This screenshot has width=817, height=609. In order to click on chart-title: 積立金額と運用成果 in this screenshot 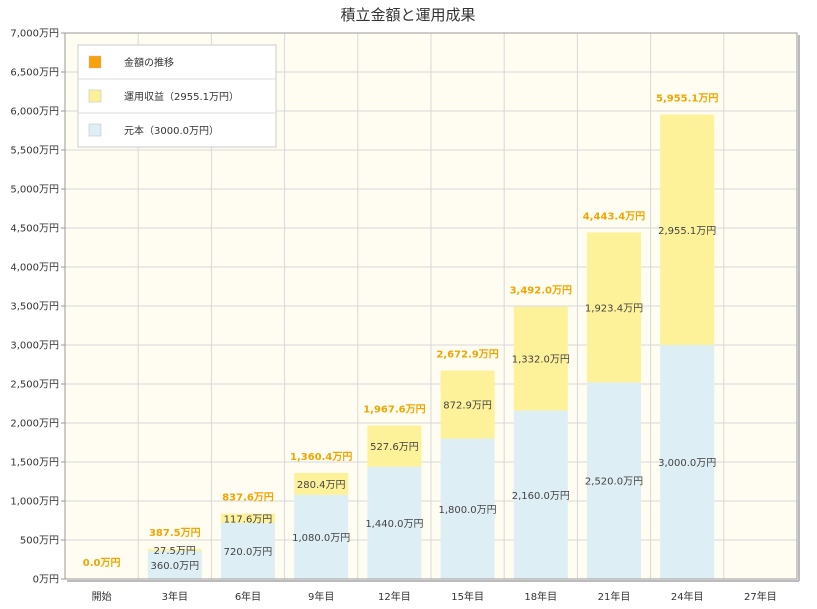, I will do `click(407, 15)`.